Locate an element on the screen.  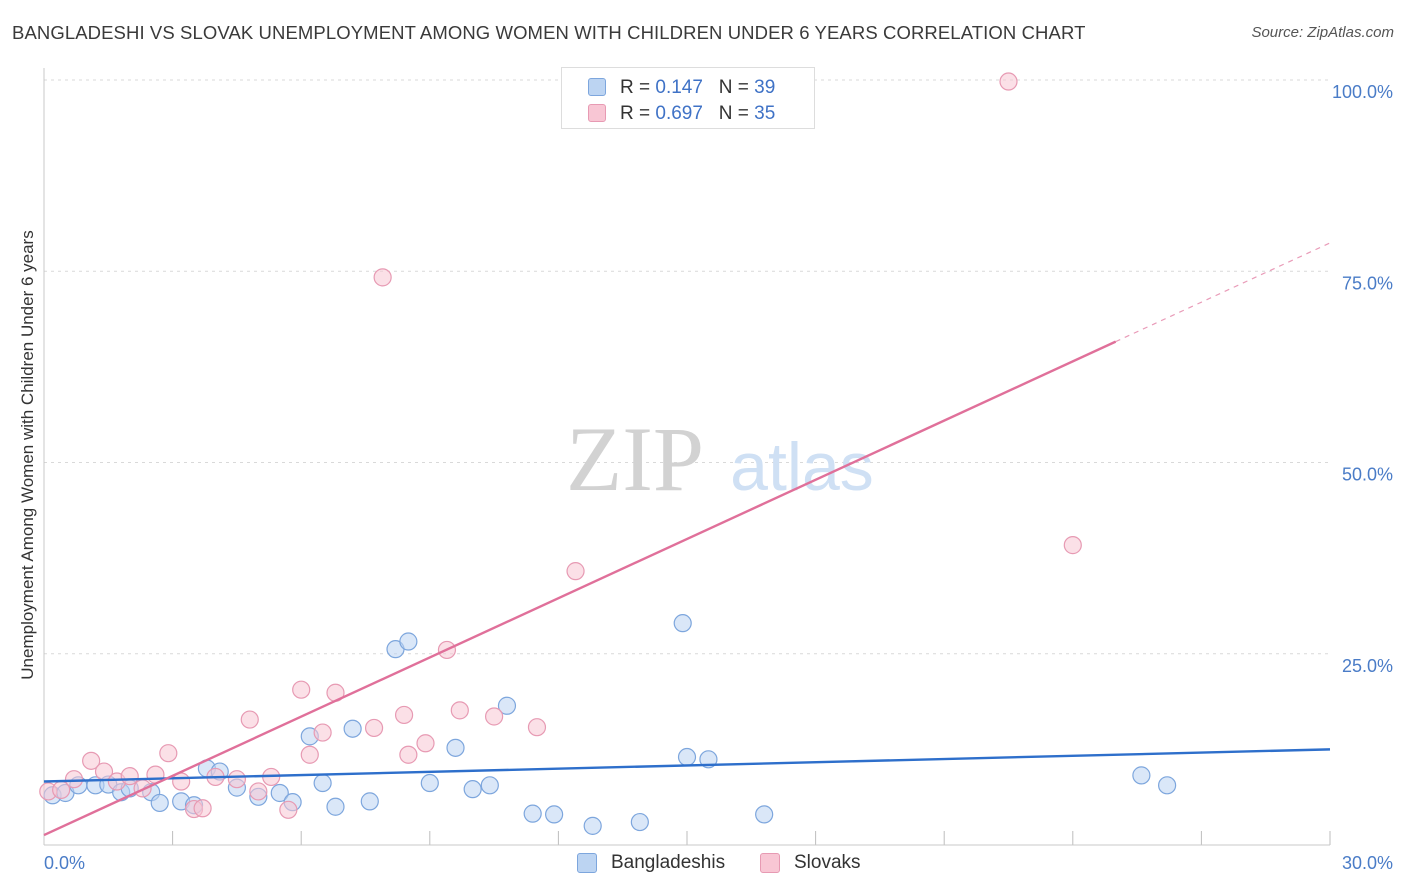
y-tick-label: 25.0% is located at coordinates (1367, 666).